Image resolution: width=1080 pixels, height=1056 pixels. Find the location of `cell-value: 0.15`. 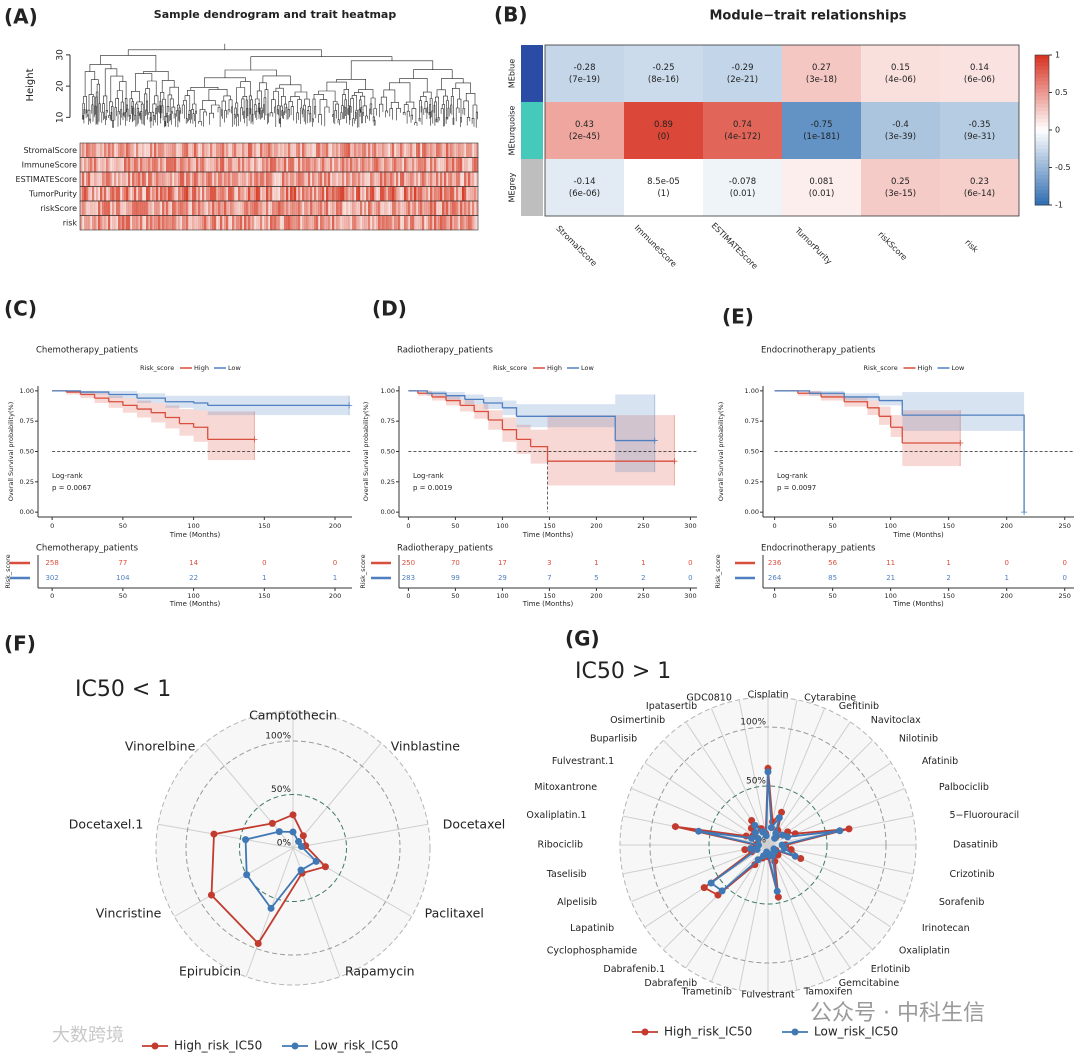

cell-value: 0.15 is located at coordinates (900, 68).